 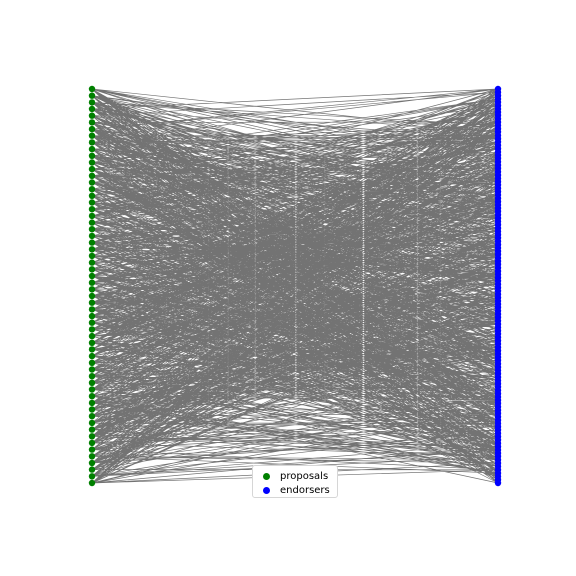 I want to click on legend-entry-proposals: proposals, so click(x=295, y=476).